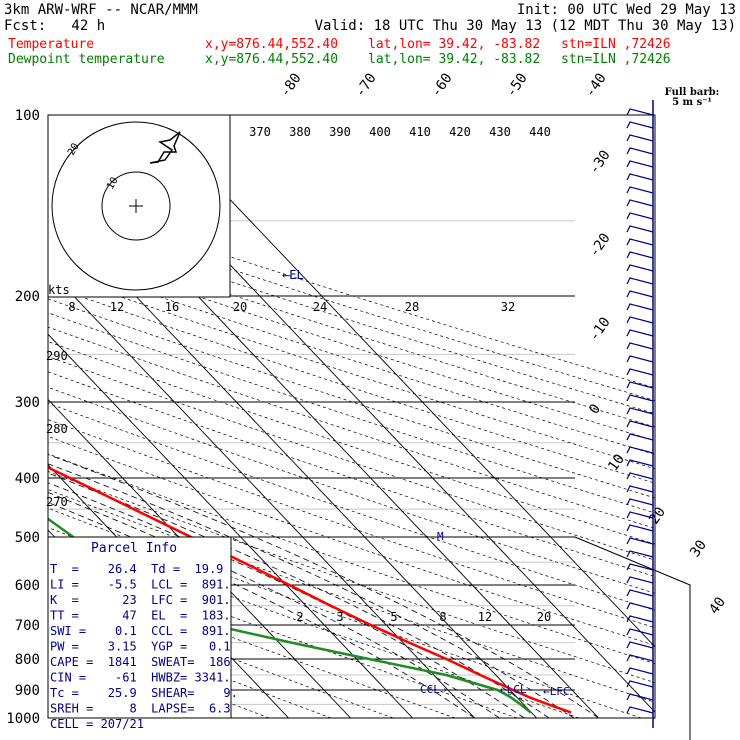 The height and width of the screenshot is (740, 740). Describe the element at coordinates (442, 85) in the screenshot. I see `isotherm-label--60: -60` at that location.